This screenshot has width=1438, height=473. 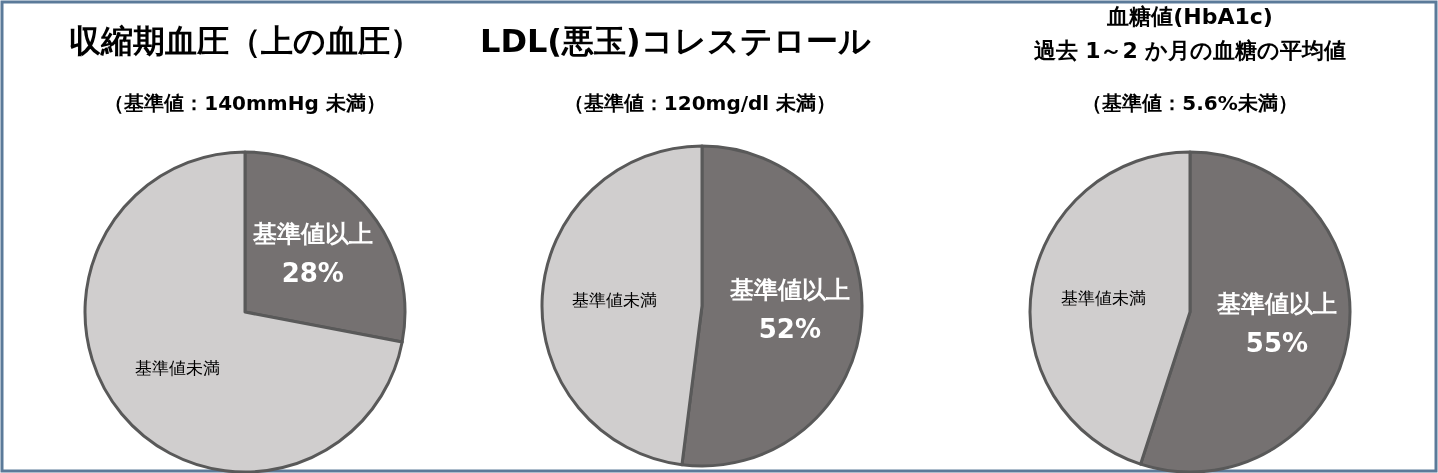 What do you see at coordinates (675, 41) in the screenshot?
I see `chart-title: LDL(悪玉)コレステロール` at bounding box center [675, 41].